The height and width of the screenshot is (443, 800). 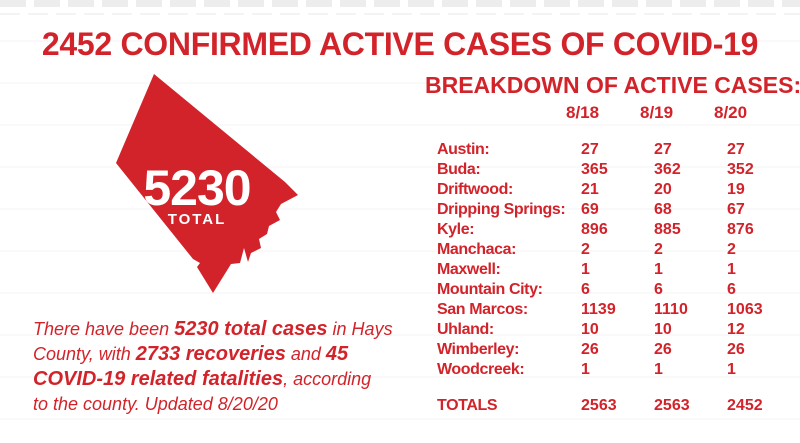 I want to click on summary-line: There have been 5230 total cases in Hays, so click(x=243, y=329).